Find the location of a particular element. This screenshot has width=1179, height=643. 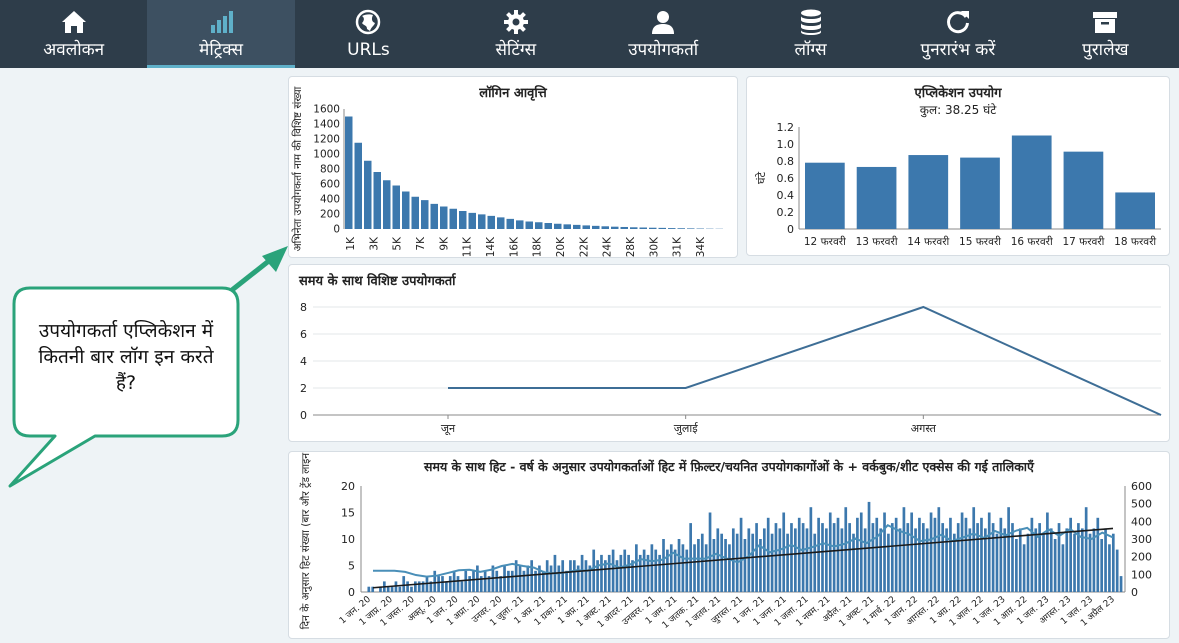

x-tick-label: 22K is located at coordinates (584, 246).